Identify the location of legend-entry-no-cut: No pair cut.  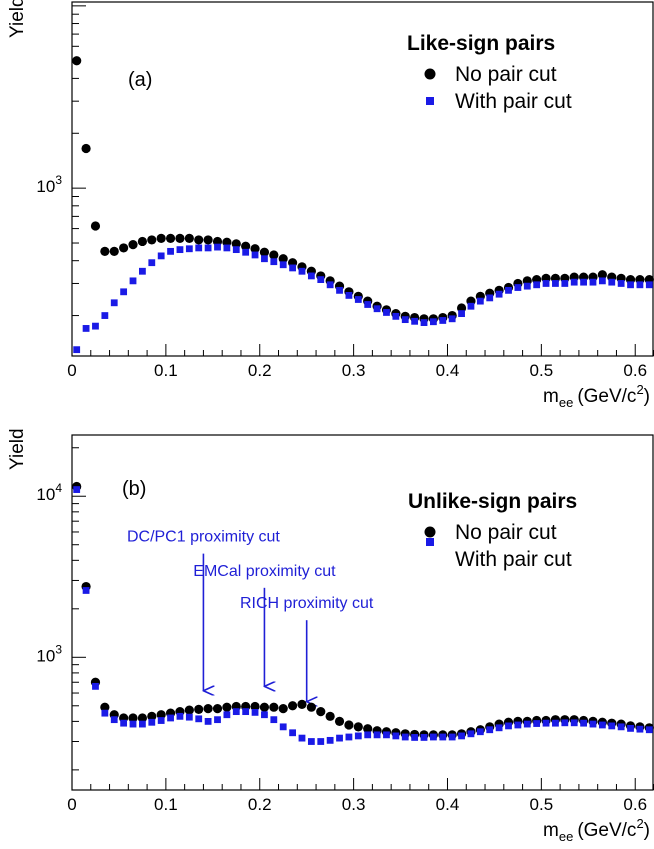
(506, 532).